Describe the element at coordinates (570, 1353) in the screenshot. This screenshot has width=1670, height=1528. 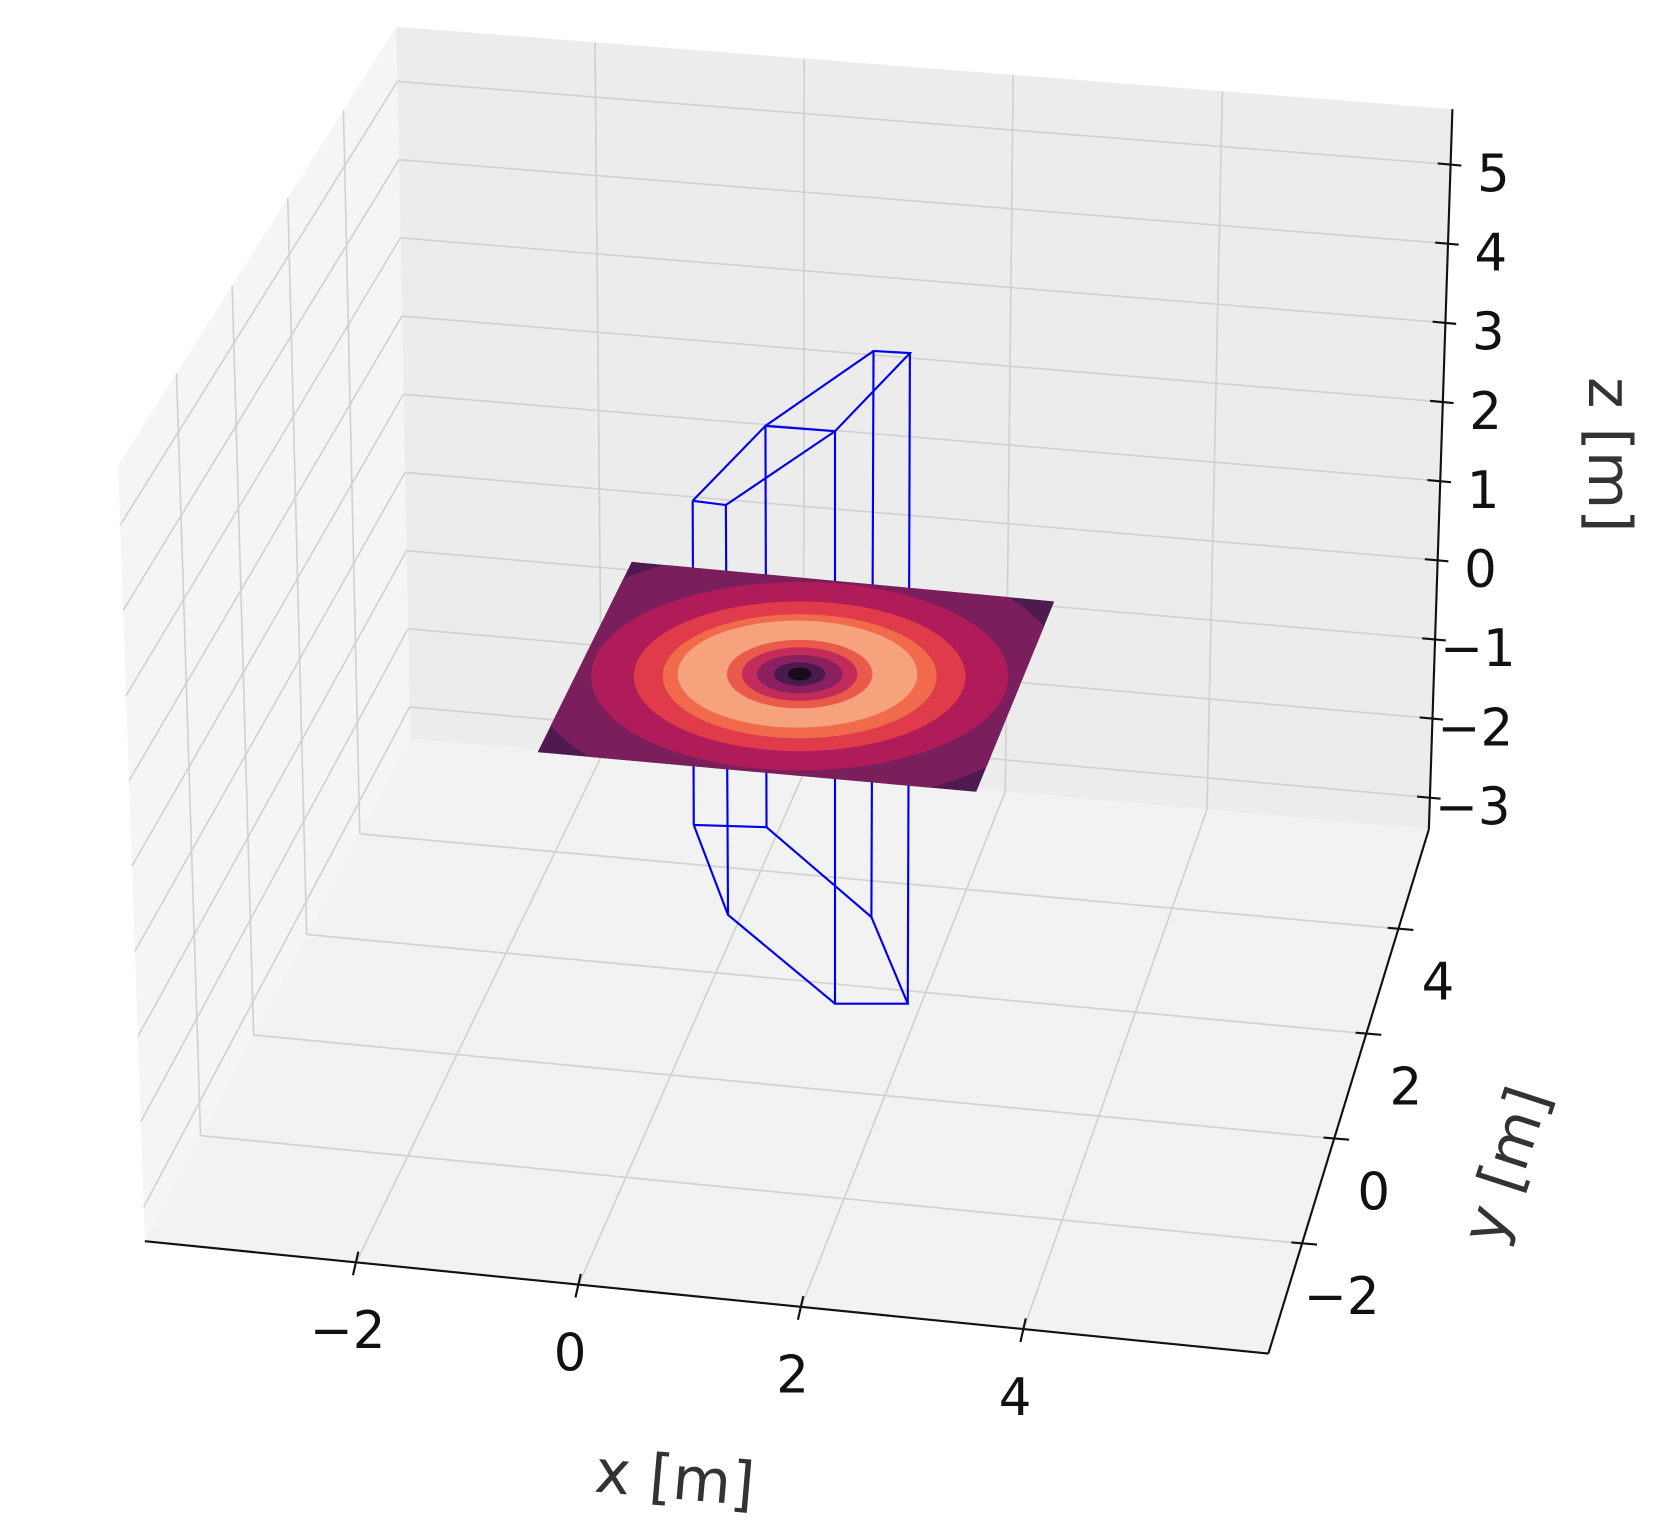
I see `x-tick-label: 0` at that location.